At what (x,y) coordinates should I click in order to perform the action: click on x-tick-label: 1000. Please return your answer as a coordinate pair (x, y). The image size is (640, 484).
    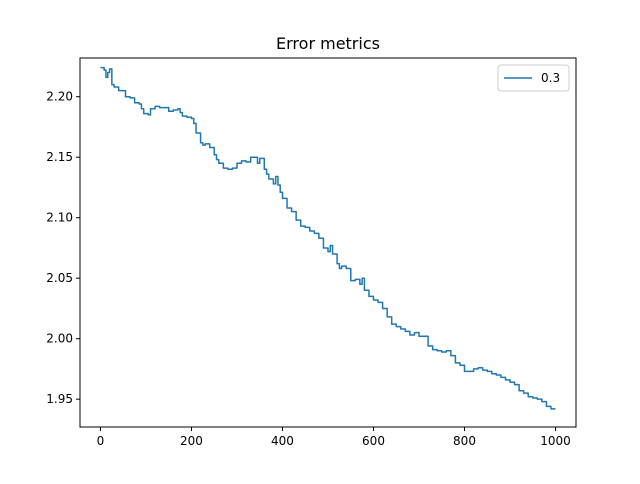
    Looking at the image, I should click on (555, 441).